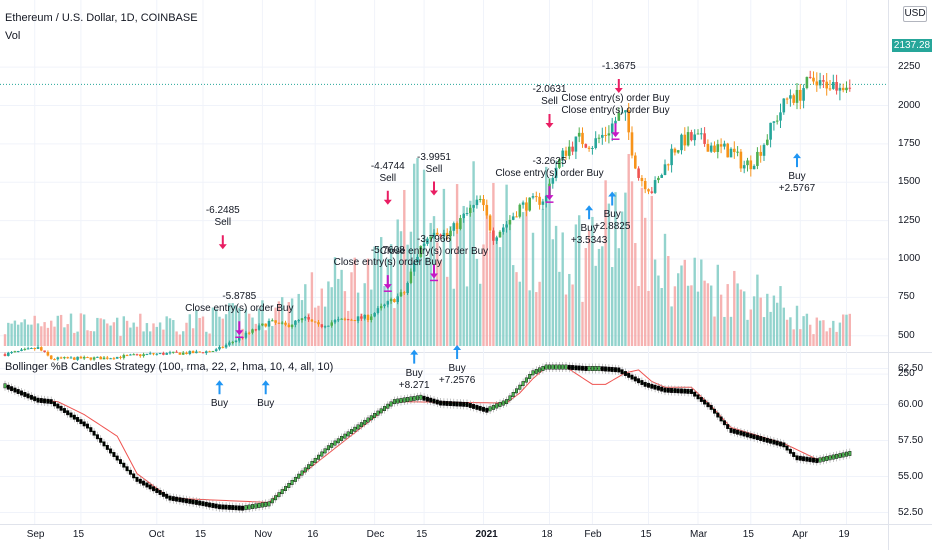 The width and height of the screenshot is (932, 550). Describe the element at coordinates (486, 534) in the screenshot. I see `time-axis-tick: 2021` at that location.